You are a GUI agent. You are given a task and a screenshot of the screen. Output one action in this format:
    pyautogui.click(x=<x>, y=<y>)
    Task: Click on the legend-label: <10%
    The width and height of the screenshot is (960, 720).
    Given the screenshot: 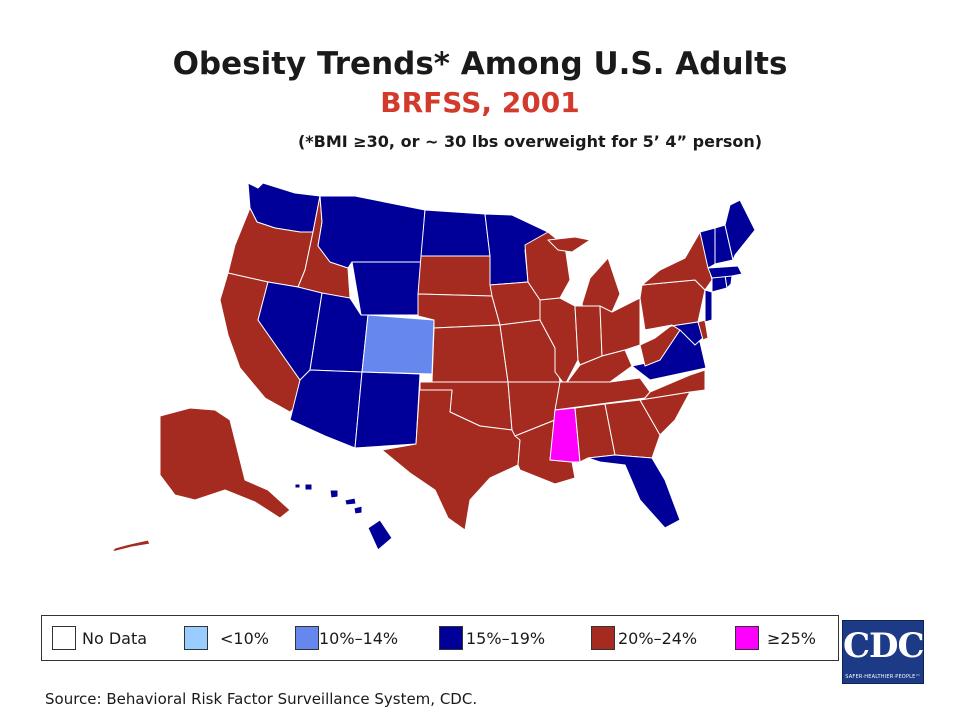 What is the action you would take?
    pyautogui.click(x=244, y=638)
    